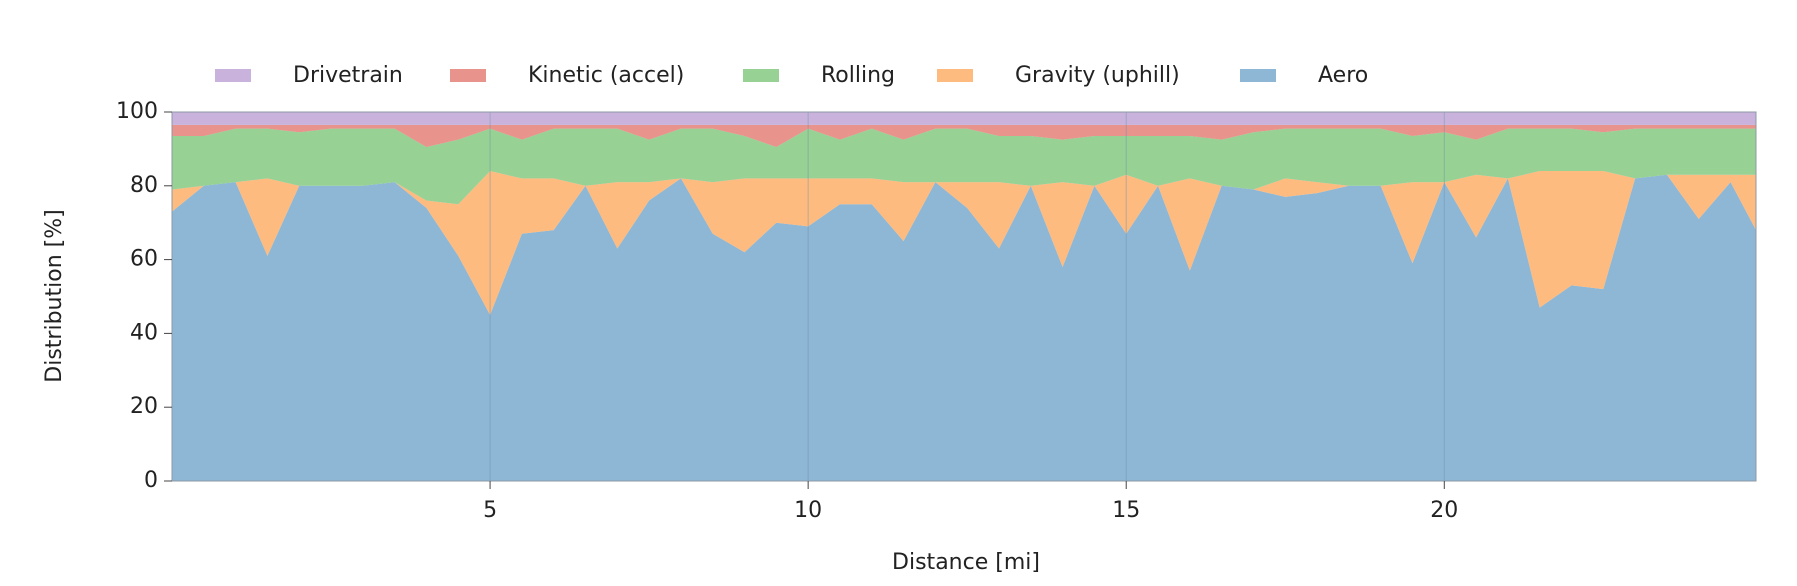  I want to click on y-tick-label: 20, so click(144, 406).